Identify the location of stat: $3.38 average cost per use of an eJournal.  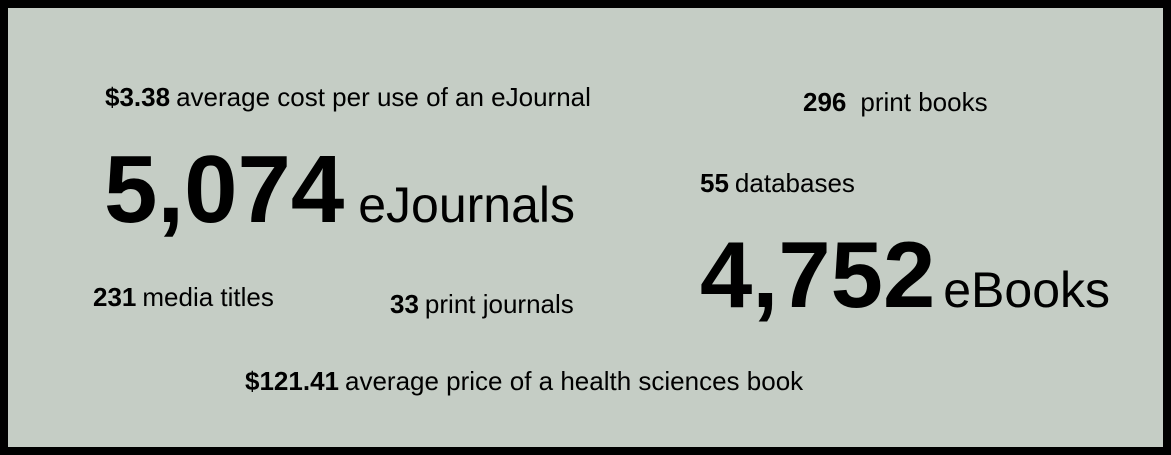
(348, 97).